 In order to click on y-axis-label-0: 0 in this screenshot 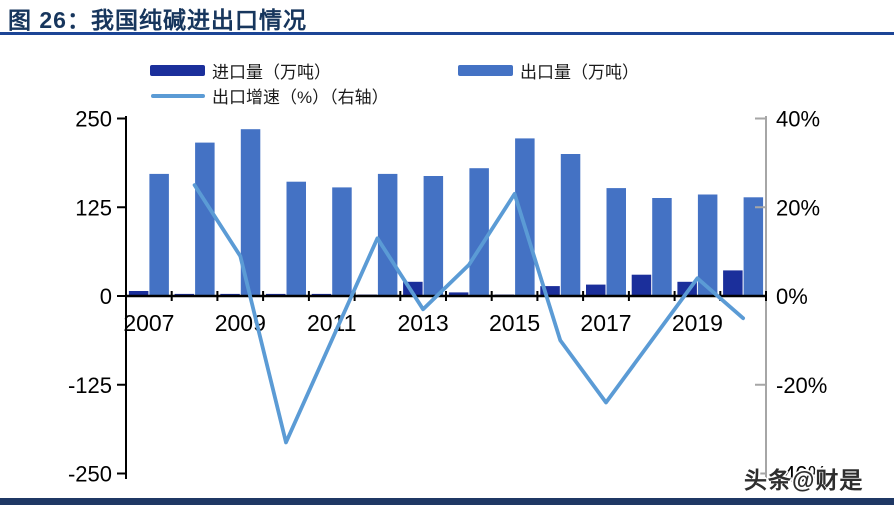, I will do `click(106, 296)`.